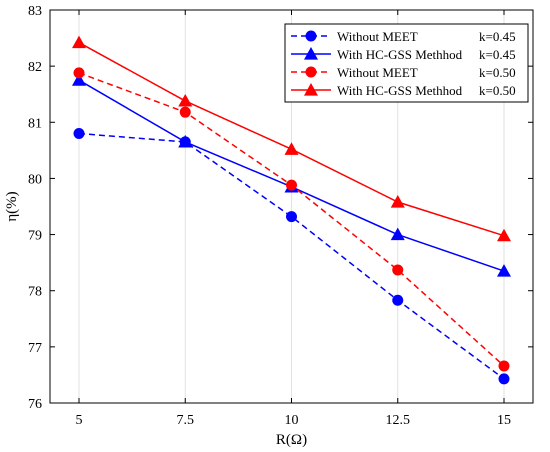 This screenshot has width=550, height=452. I want to click on y-tick-label: 80, so click(35, 179).